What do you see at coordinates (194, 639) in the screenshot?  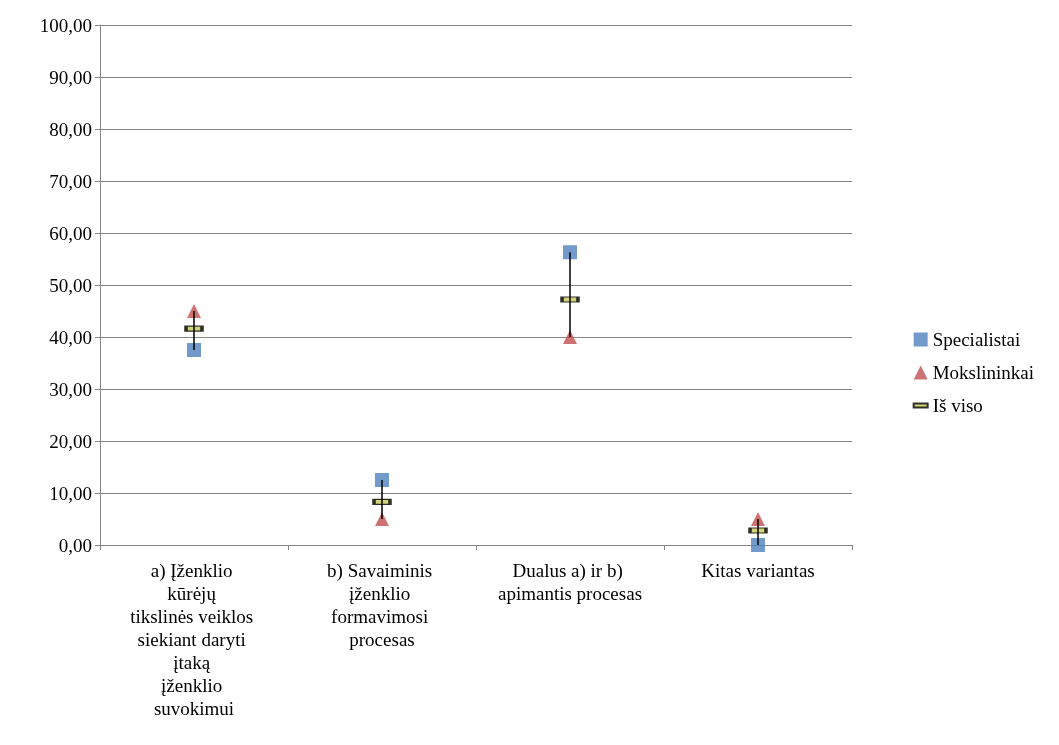 I see `x-tick-label: a) Įženklio kūrėjų tikslinės veiklos siekiant daryti įtaką įženklio suvokimui` at bounding box center [194, 639].